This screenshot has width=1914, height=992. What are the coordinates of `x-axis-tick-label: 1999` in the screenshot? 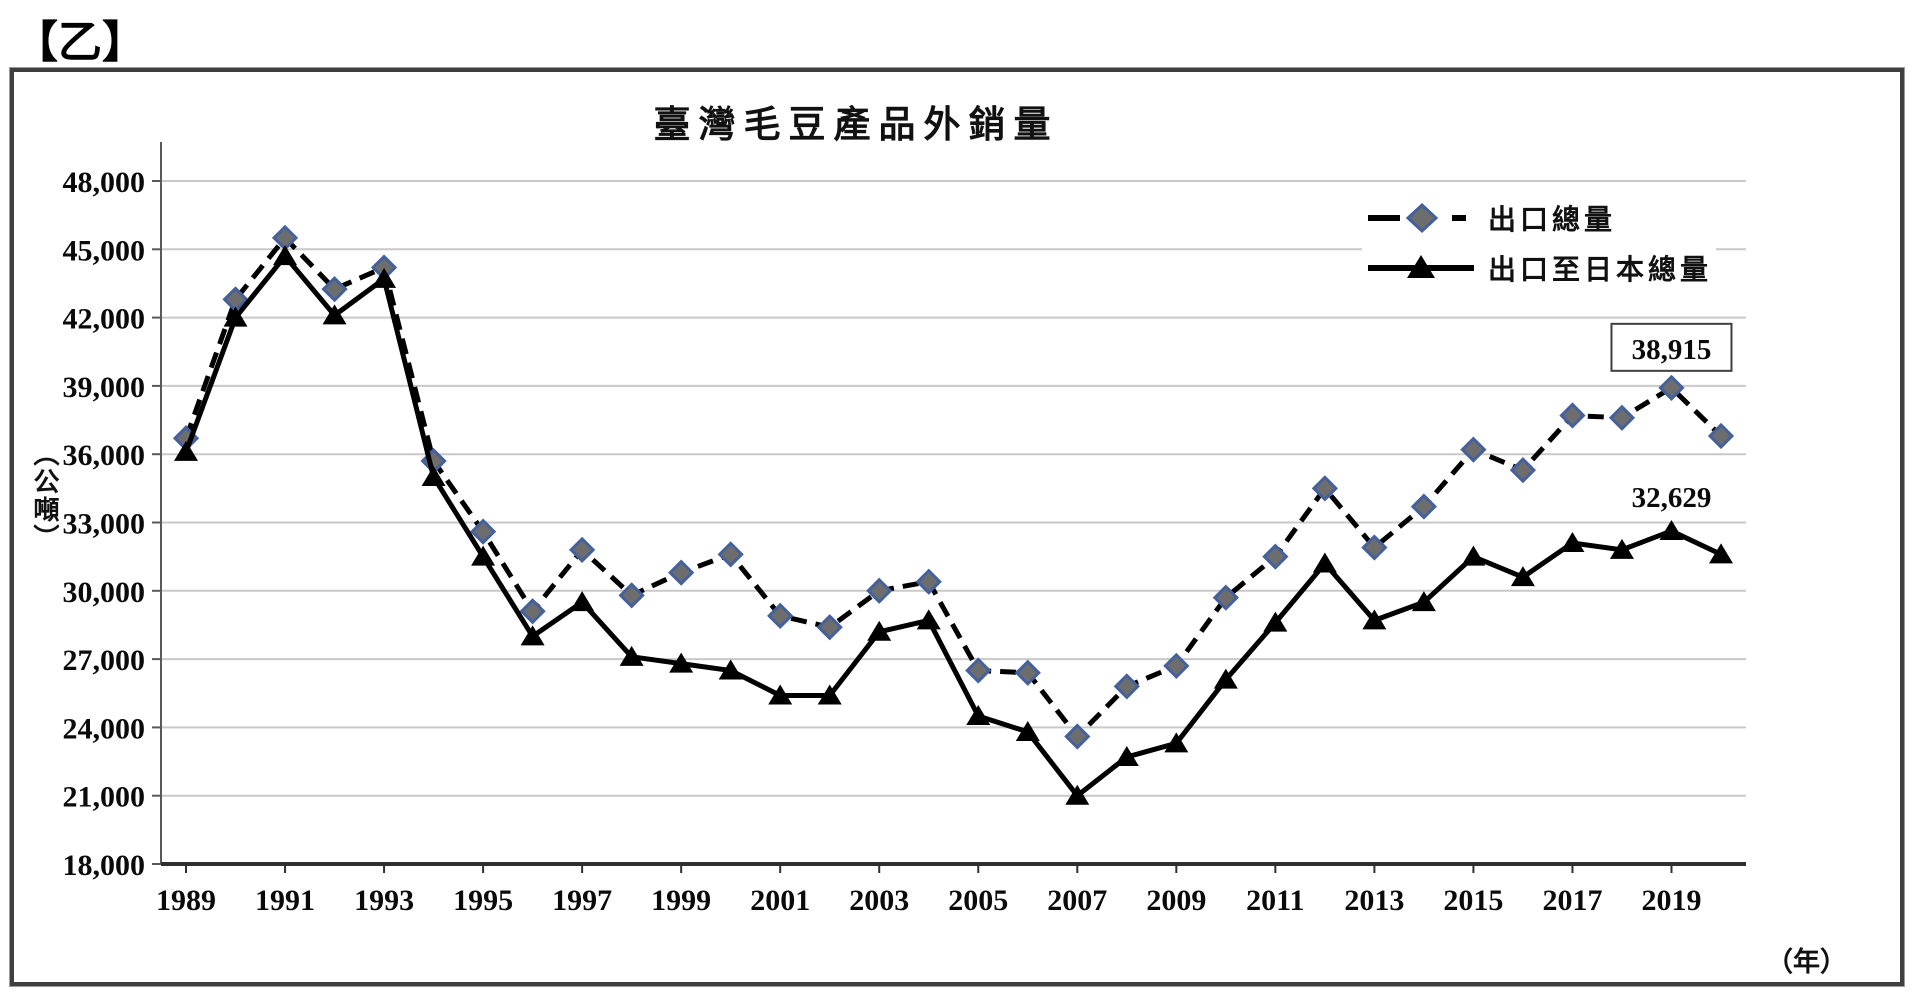 It's located at (681, 900).